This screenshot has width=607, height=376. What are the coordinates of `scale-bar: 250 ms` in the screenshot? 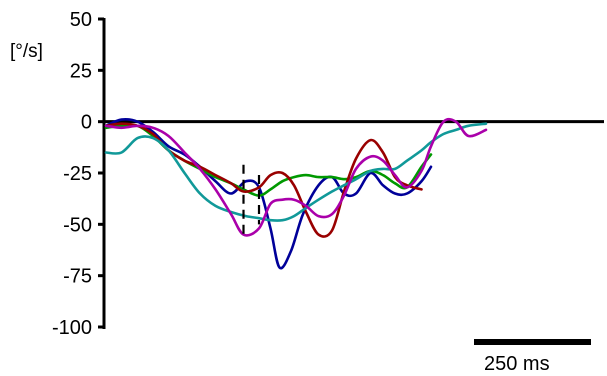 It's located at (532, 357).